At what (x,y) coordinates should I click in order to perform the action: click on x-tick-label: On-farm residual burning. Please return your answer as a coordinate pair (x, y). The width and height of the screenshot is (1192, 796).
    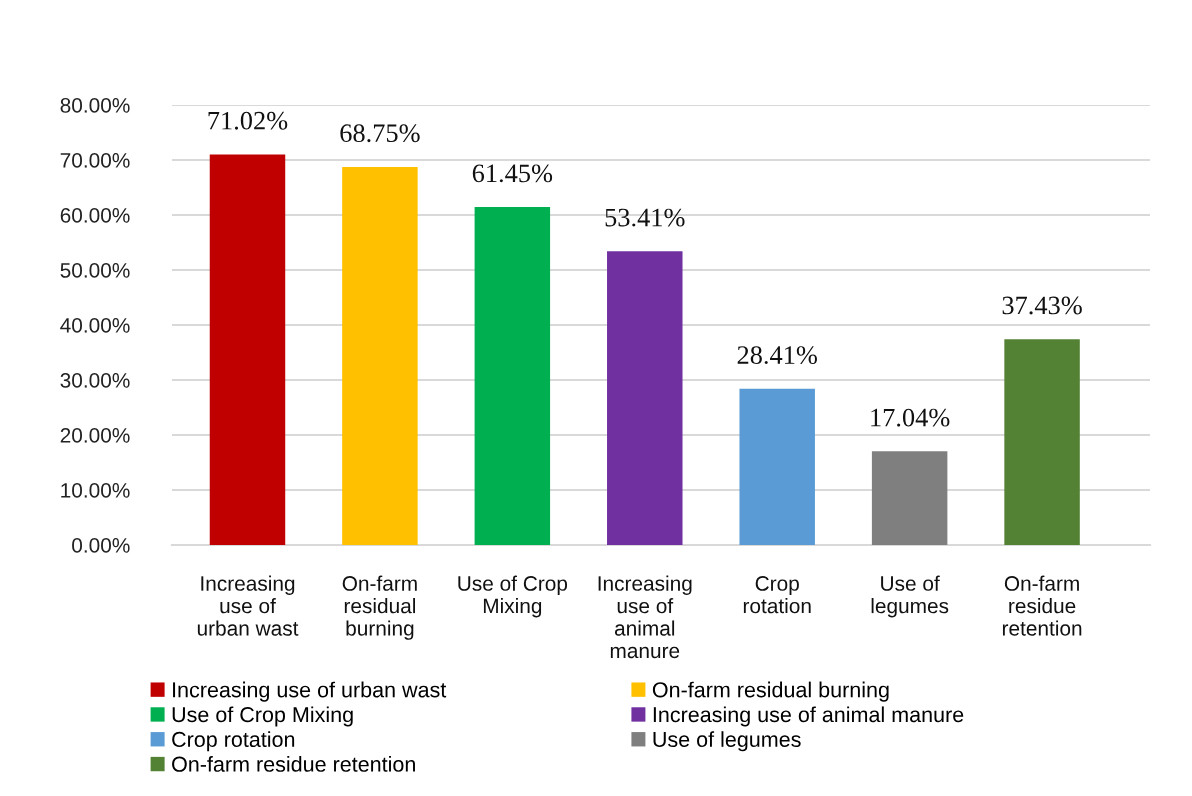
    Looking at the image, I should click on (379, 607).